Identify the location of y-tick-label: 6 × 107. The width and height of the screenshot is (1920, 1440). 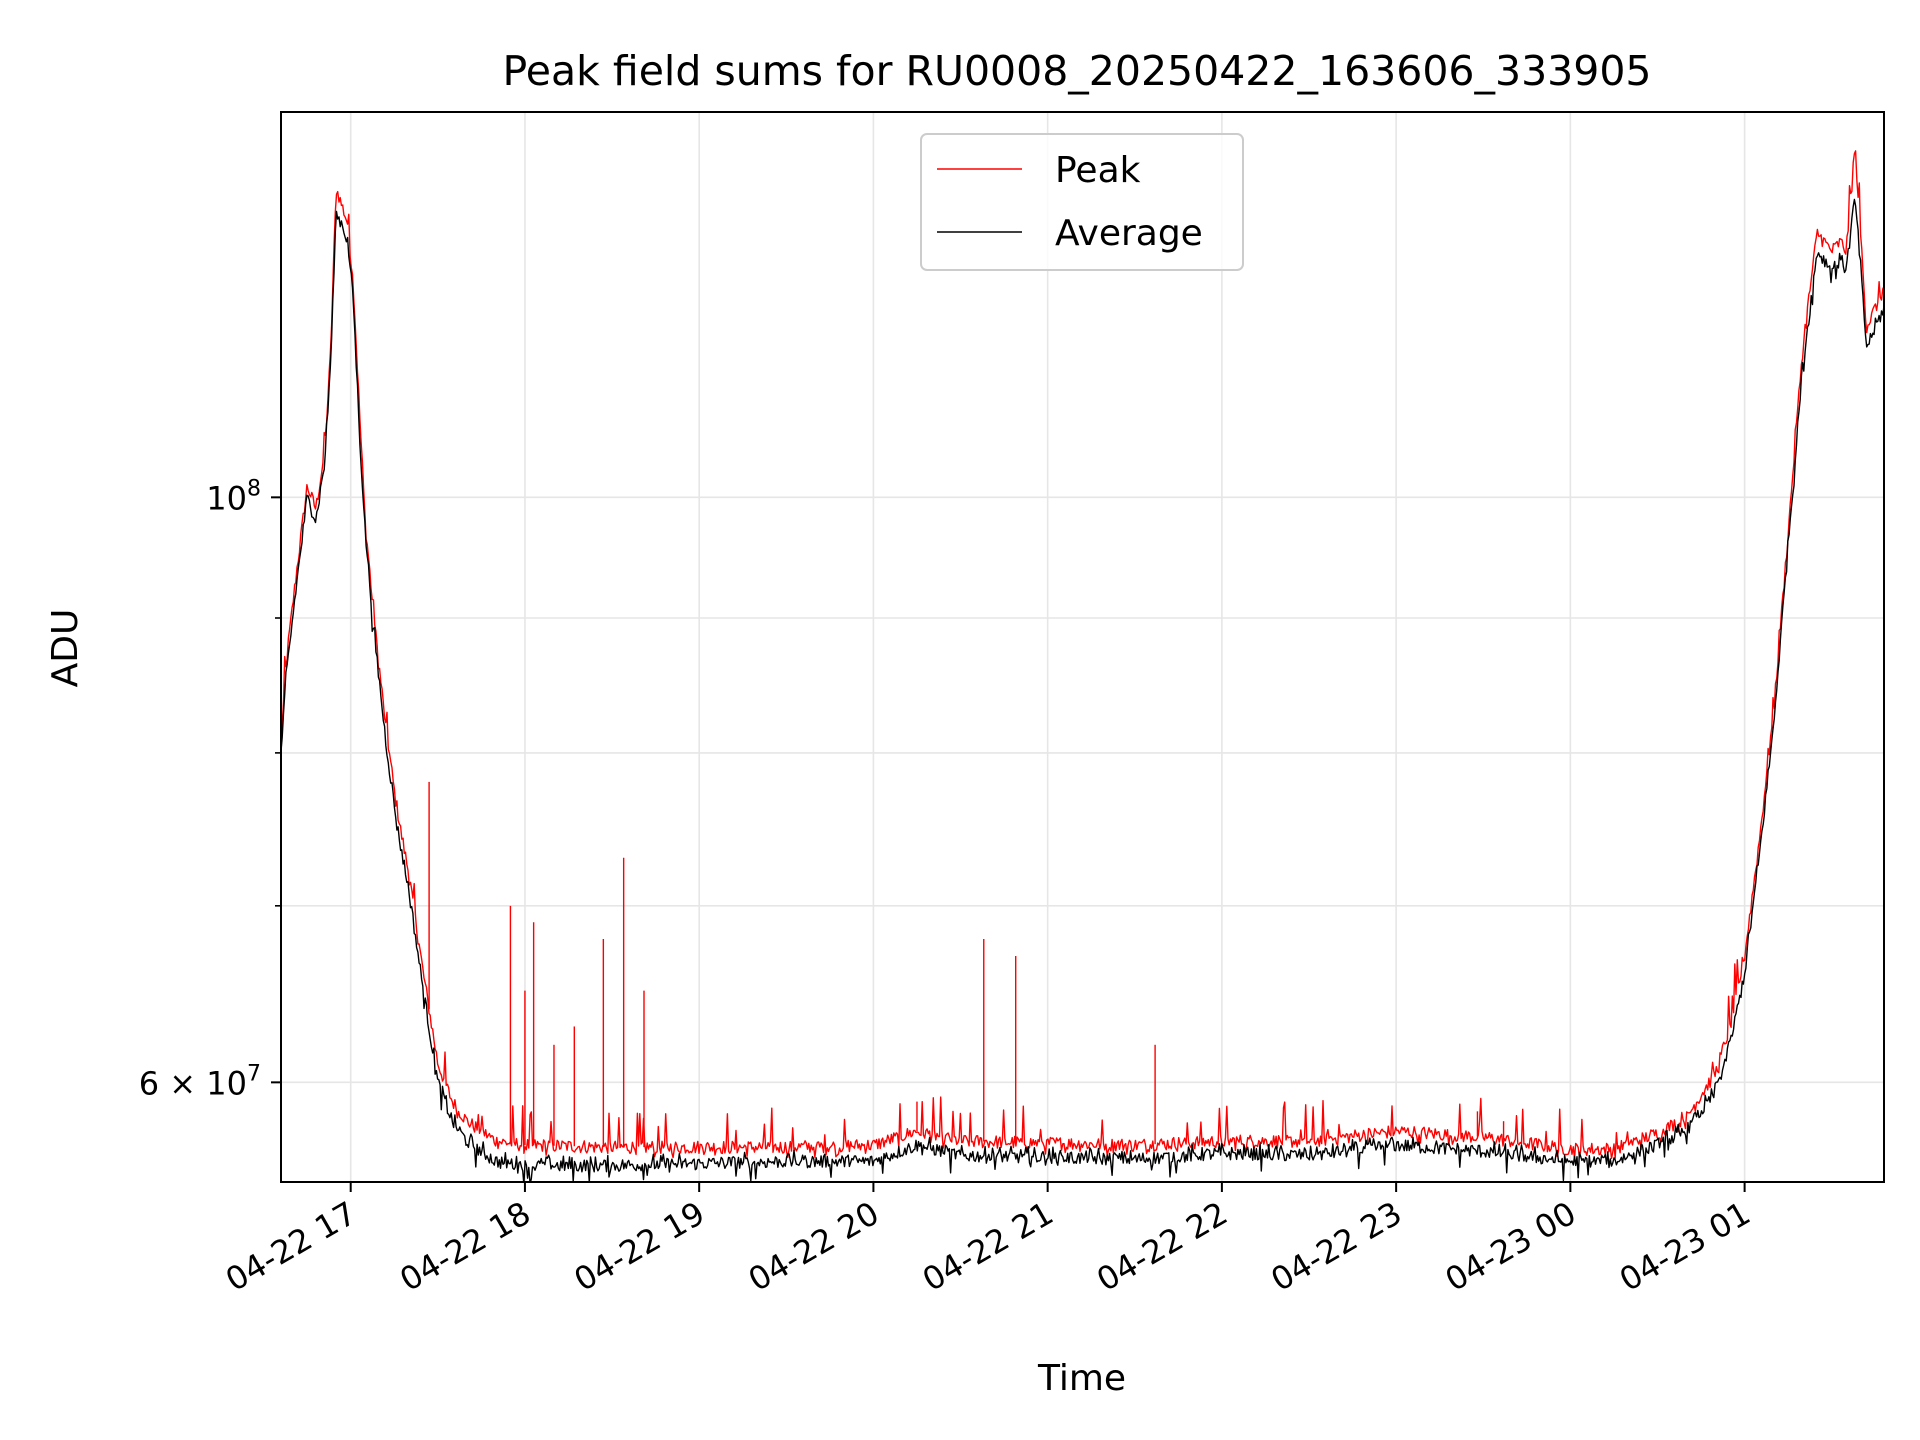
(200, 1081).